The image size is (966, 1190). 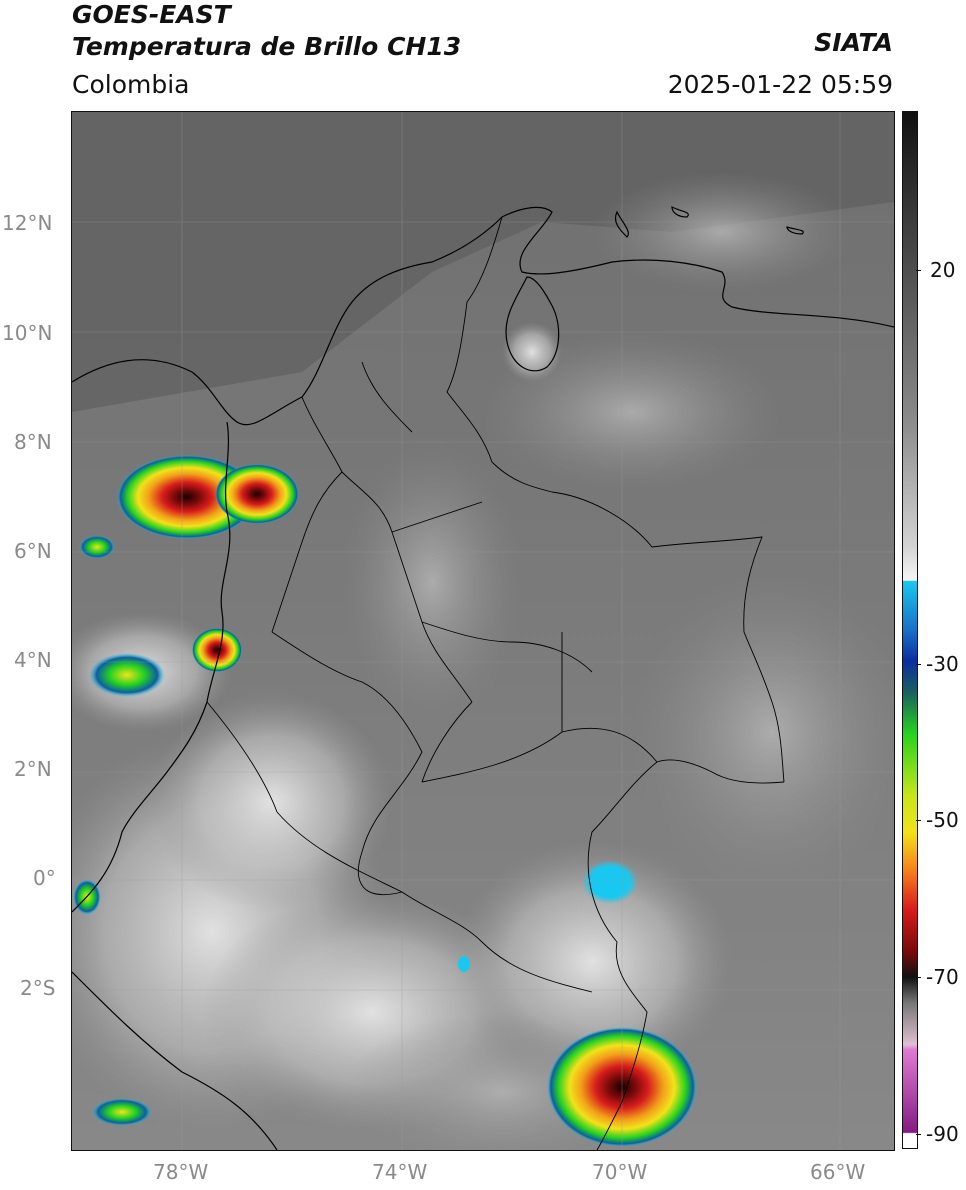 What do you see at coordinates (632, 412) in the screenshot?
I see `cloud-venezuela` at bounding box center [632, 412].